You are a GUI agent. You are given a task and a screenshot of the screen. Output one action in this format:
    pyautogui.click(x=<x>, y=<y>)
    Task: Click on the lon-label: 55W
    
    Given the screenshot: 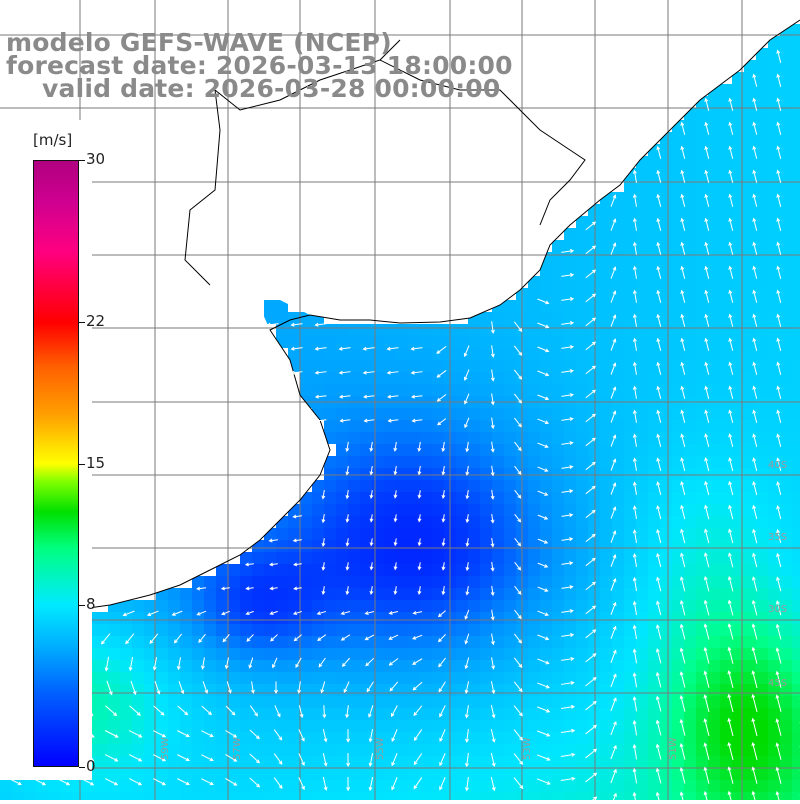 What is the action you would take?
    pyautogui.click(x=380, y=748)
    